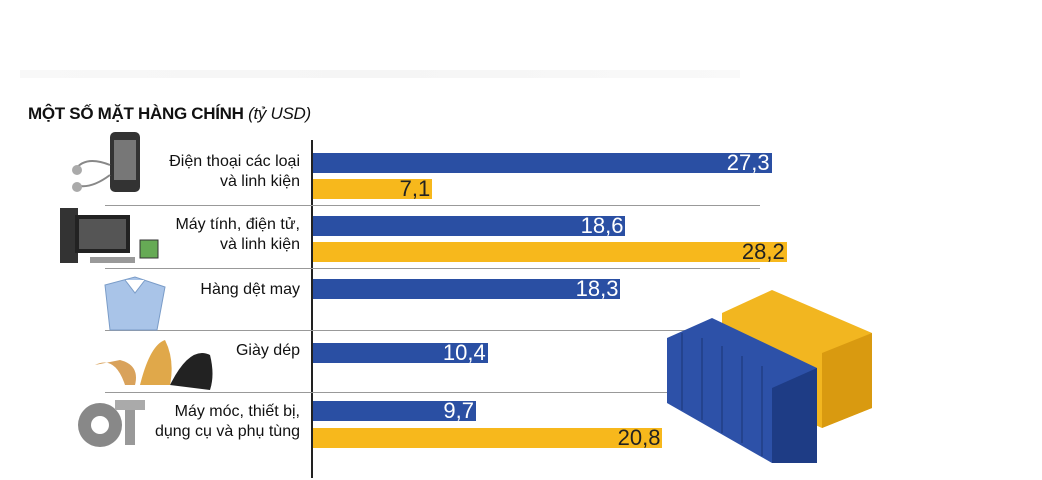 The height and width of the screenshot is (480, 1042). I want to click on category-label: Máy móc, thiết bị, dụng cụ và phụ tùng, so click(227, 422).